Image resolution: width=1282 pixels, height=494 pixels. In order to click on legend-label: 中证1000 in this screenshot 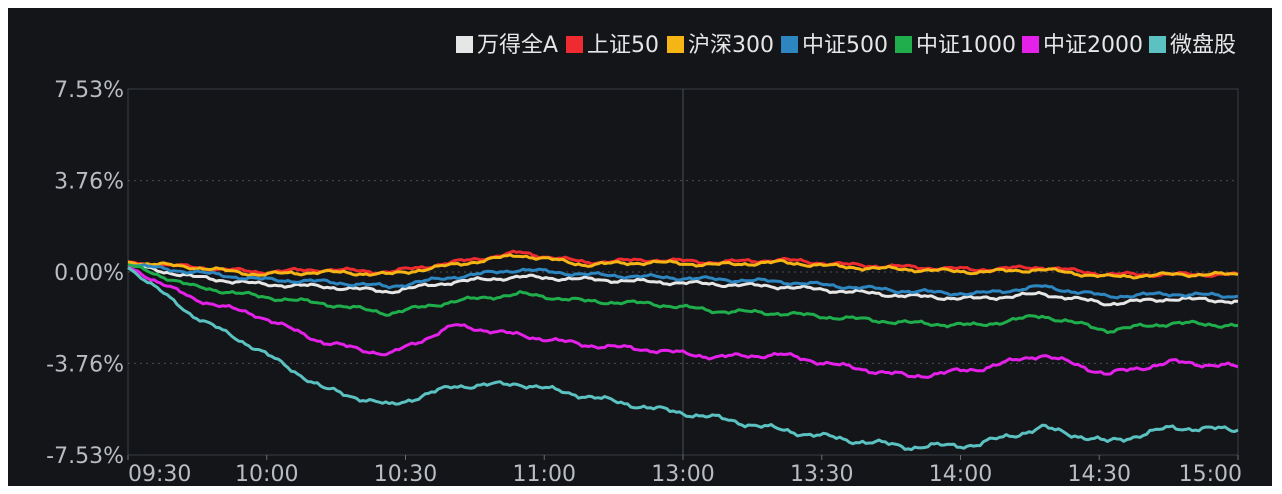, I will do `click(966, 45)`.